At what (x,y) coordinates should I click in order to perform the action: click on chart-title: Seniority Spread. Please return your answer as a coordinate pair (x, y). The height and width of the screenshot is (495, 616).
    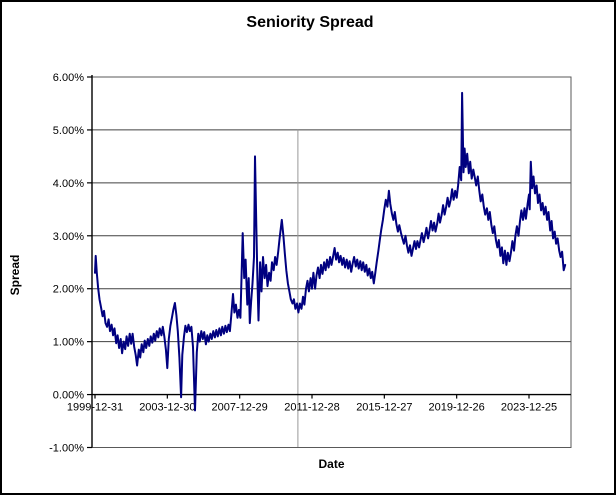
    Looking at the image, I should click on (310, 22).